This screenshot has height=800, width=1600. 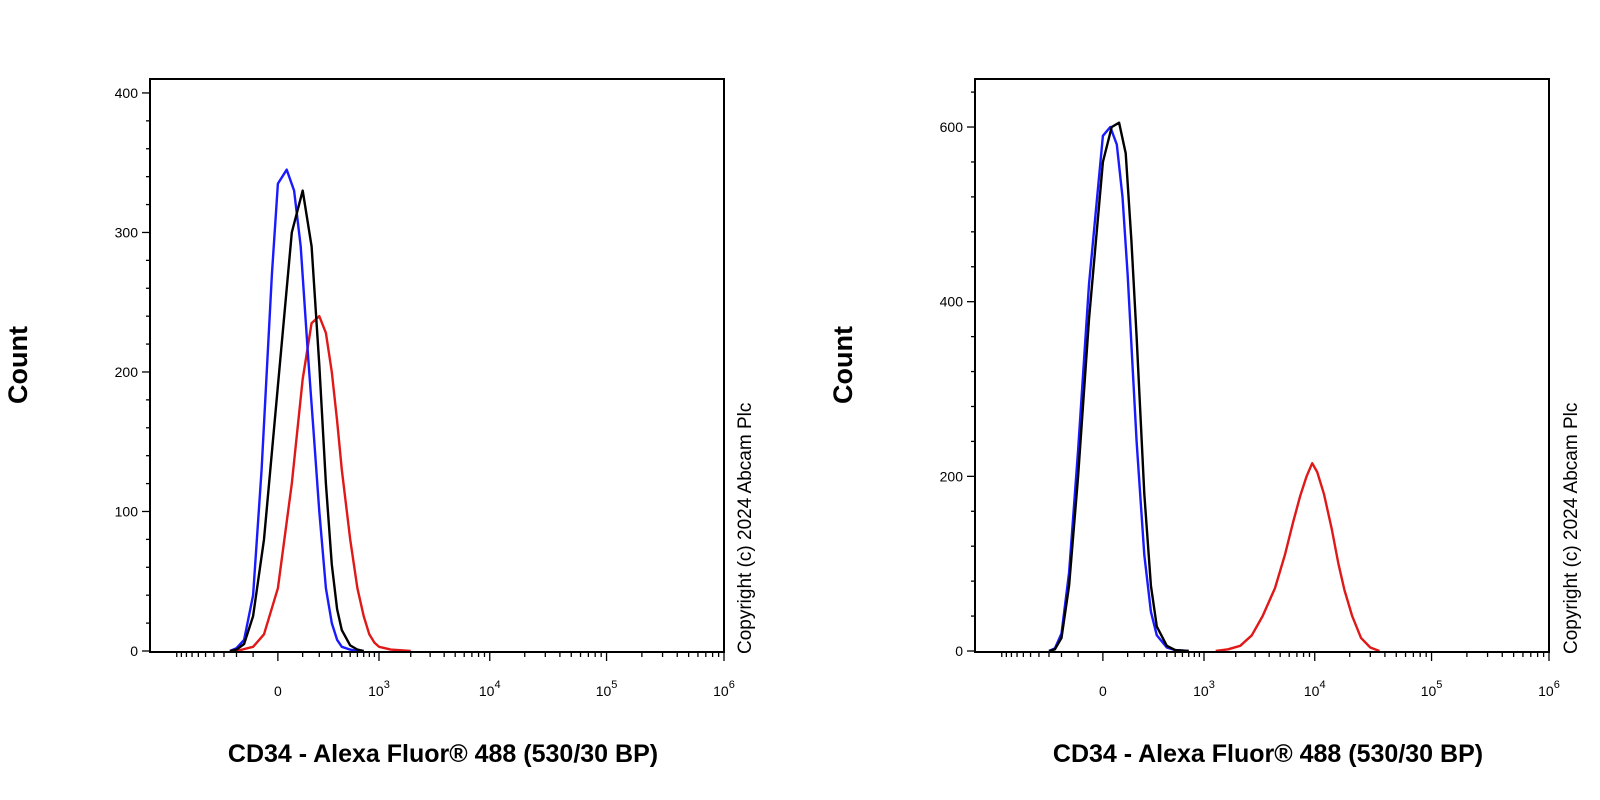 What do you see at coordinates (127, 511) in the screenshot?
I see `y-tick-label: 100` at bounding box center [127, 511].